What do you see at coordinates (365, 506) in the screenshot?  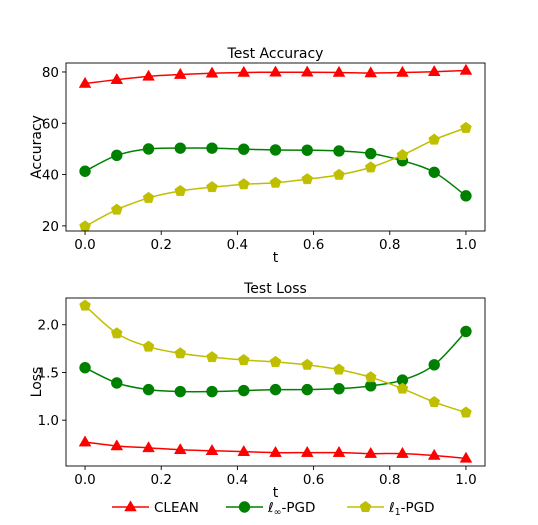 I see `legend-item-2-marker` at bounding box center [365, 506].